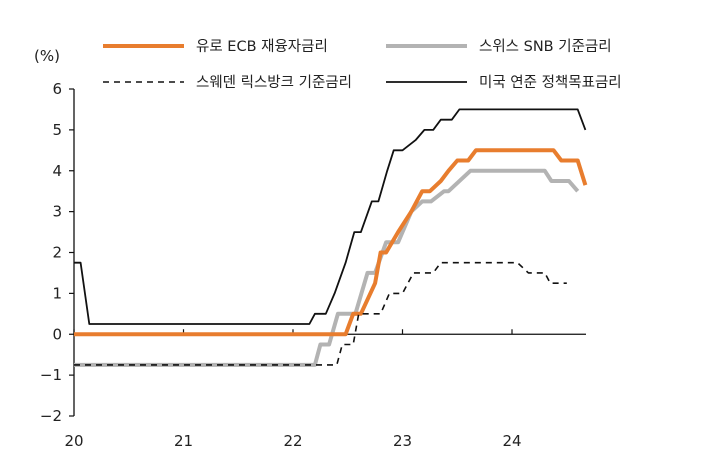 Image resolution: width=704 pixels, height=463 pixels. I want to click on legend-label-0: 유로 ECB 재융자금리, so click(262, 46).